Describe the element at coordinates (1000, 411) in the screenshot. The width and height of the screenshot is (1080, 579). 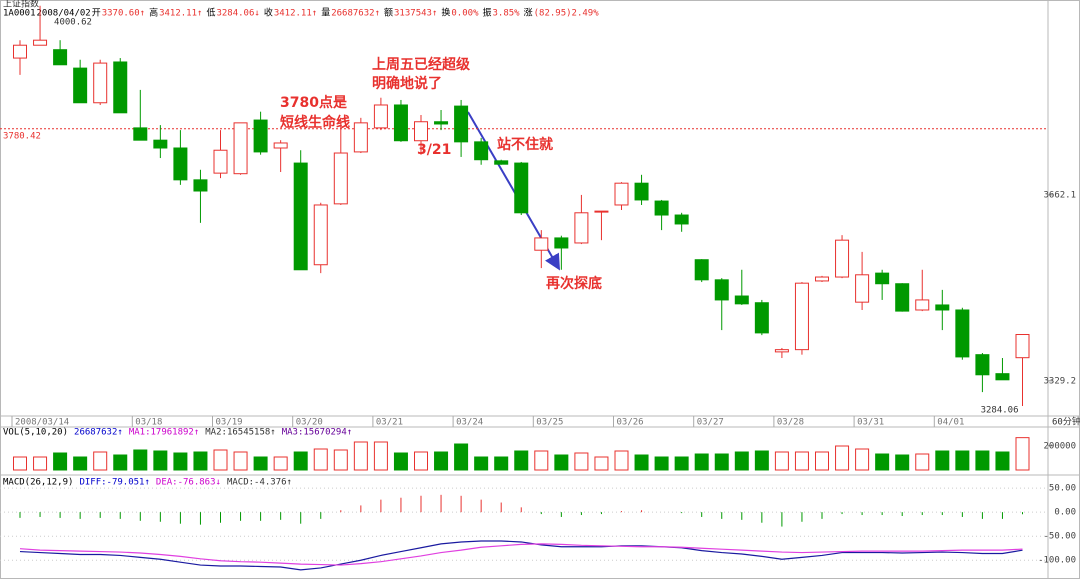
I see `low-label: 3284.06` at that location.